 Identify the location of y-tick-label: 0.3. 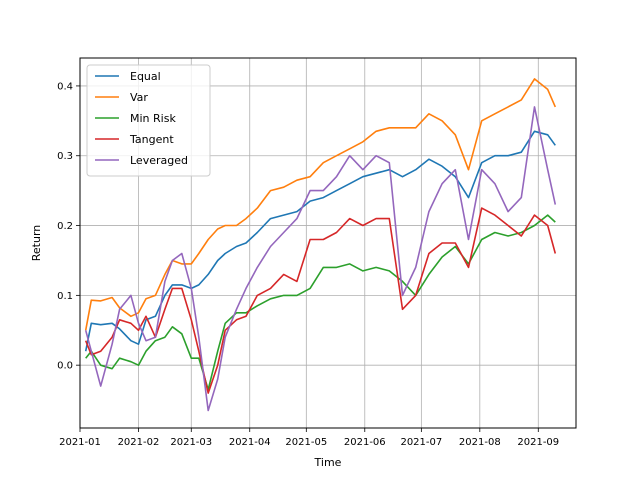
(65, 156).